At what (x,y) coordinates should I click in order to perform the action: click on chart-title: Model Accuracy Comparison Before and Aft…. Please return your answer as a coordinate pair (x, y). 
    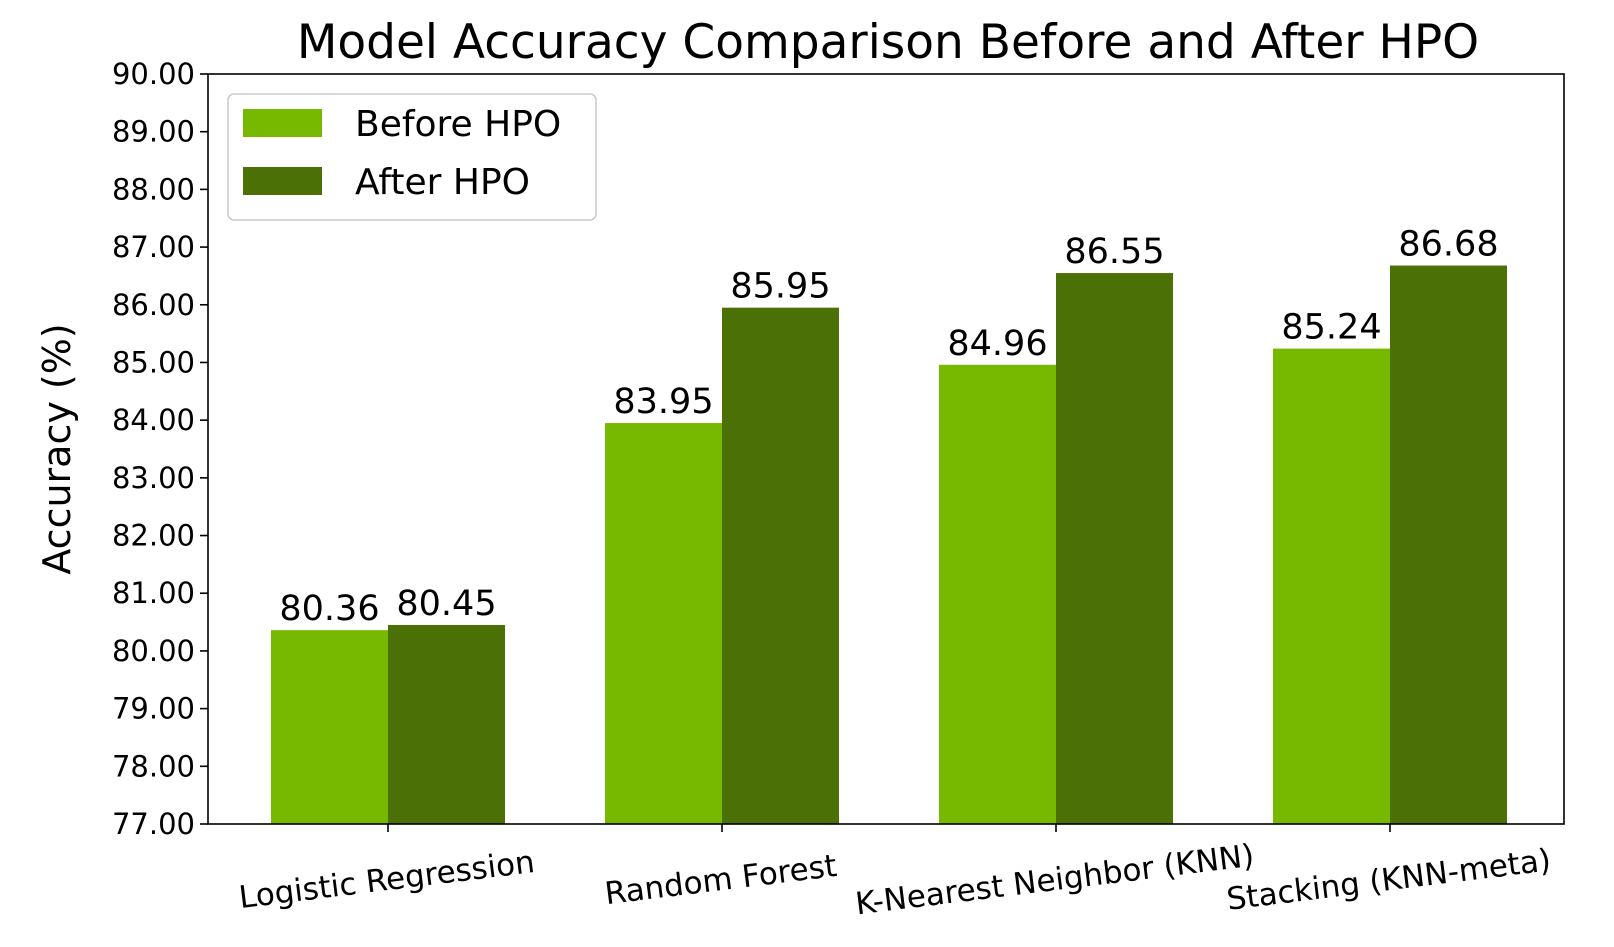
    Looking at the image, I should click on (888, 42).